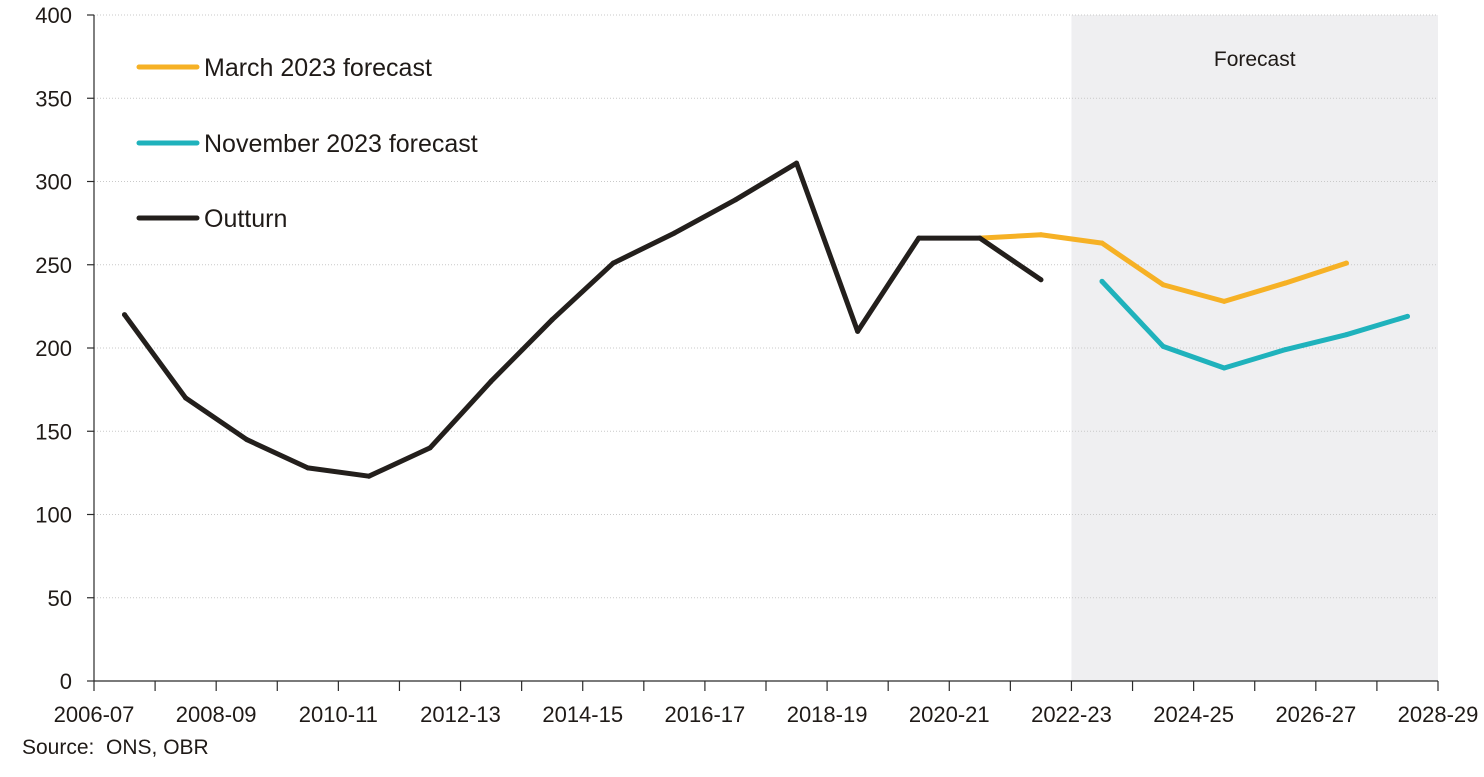 The width and height of the screenshot is (1484, 777). Describe the element at coordinates (949, 714) in the screenshot. I see `x-tick-label: 2020-21` at that location.